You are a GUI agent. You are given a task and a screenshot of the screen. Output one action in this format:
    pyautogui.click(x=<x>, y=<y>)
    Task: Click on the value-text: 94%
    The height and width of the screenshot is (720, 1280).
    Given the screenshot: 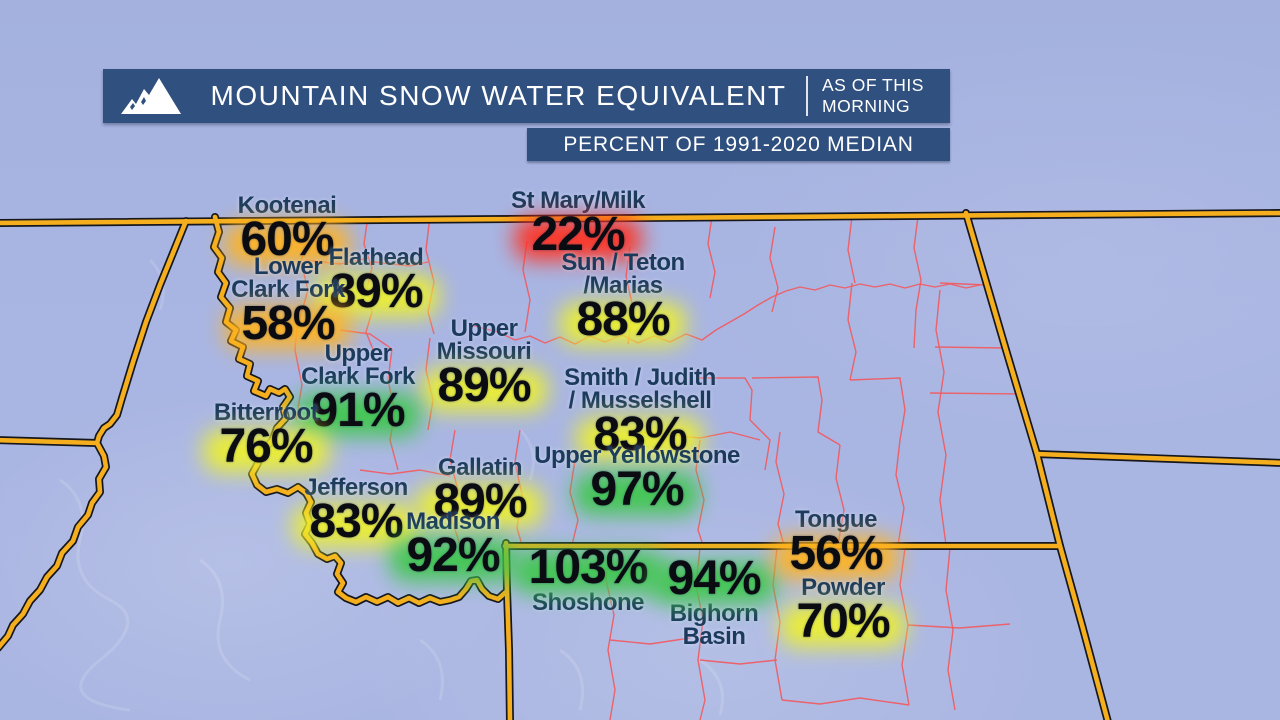 What is the action you would take?
    pyautogui.click(x=714, y=578)
    